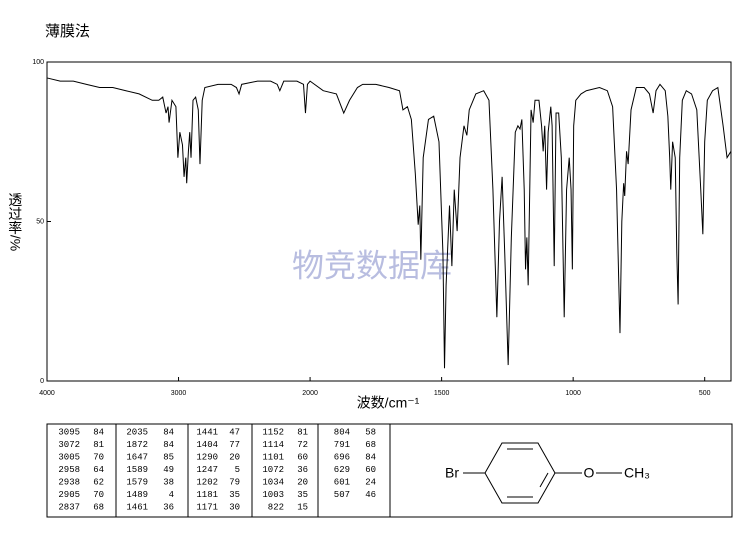  What do you see at coordinates (302, 445) in the screenshot?
I see `peak-transmittance: 72` at bounding box center [302, 445].